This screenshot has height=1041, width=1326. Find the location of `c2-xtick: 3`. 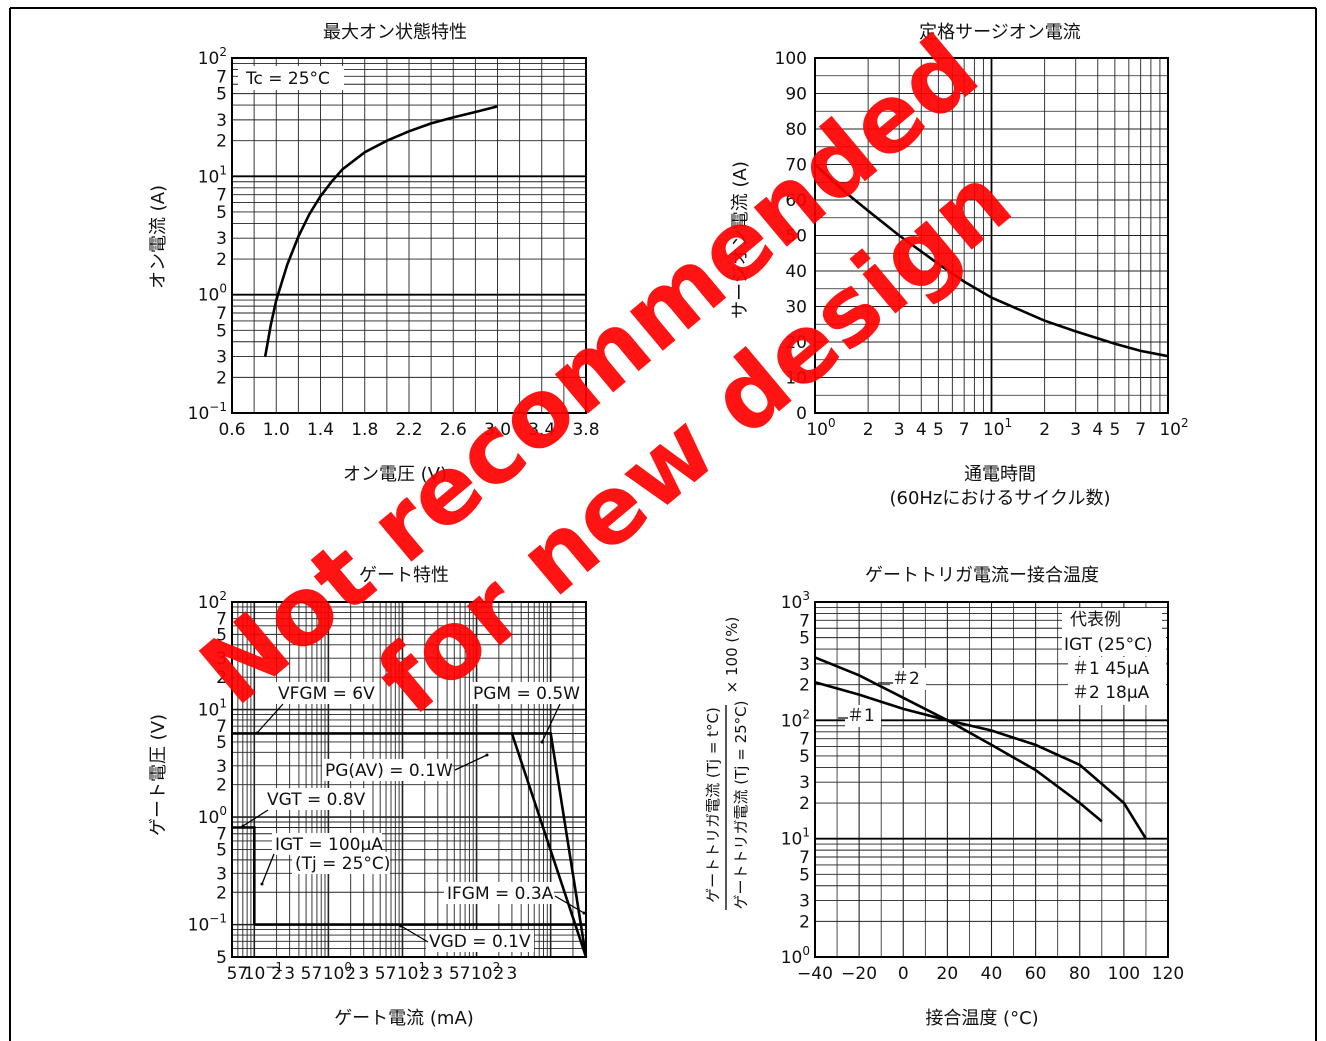

c2-xtick: 3 is located at coordinates (1075, 430).